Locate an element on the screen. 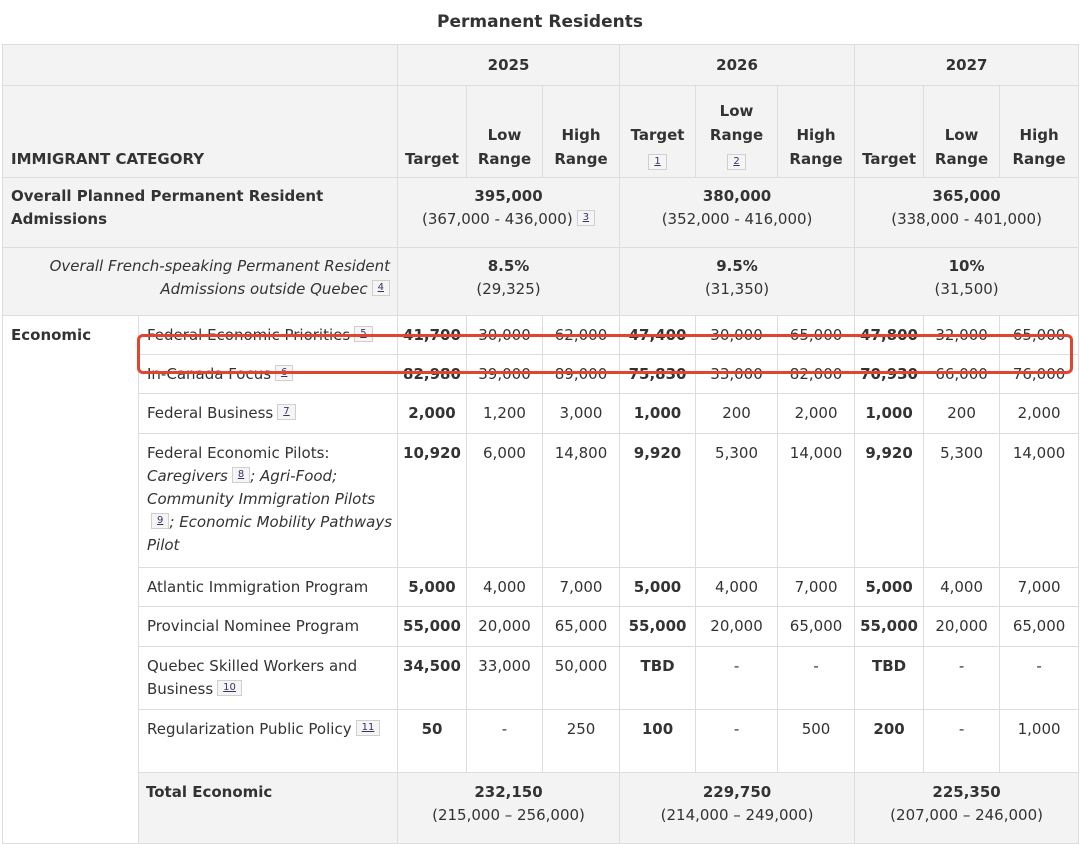  high-2026-cell: 65,000 is located at coordinates (816, 335).